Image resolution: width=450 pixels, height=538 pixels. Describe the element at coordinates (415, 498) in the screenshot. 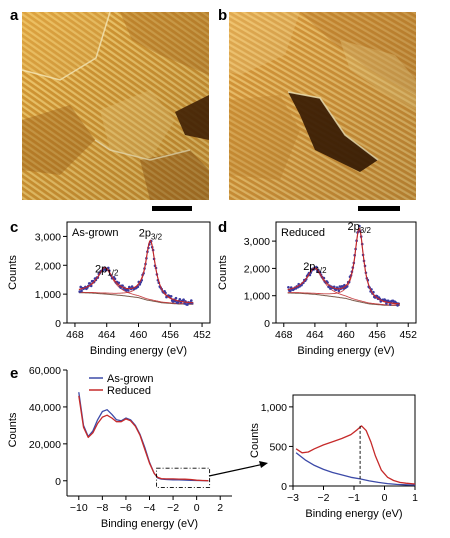

I see `x-tick-label: 1` at that location.